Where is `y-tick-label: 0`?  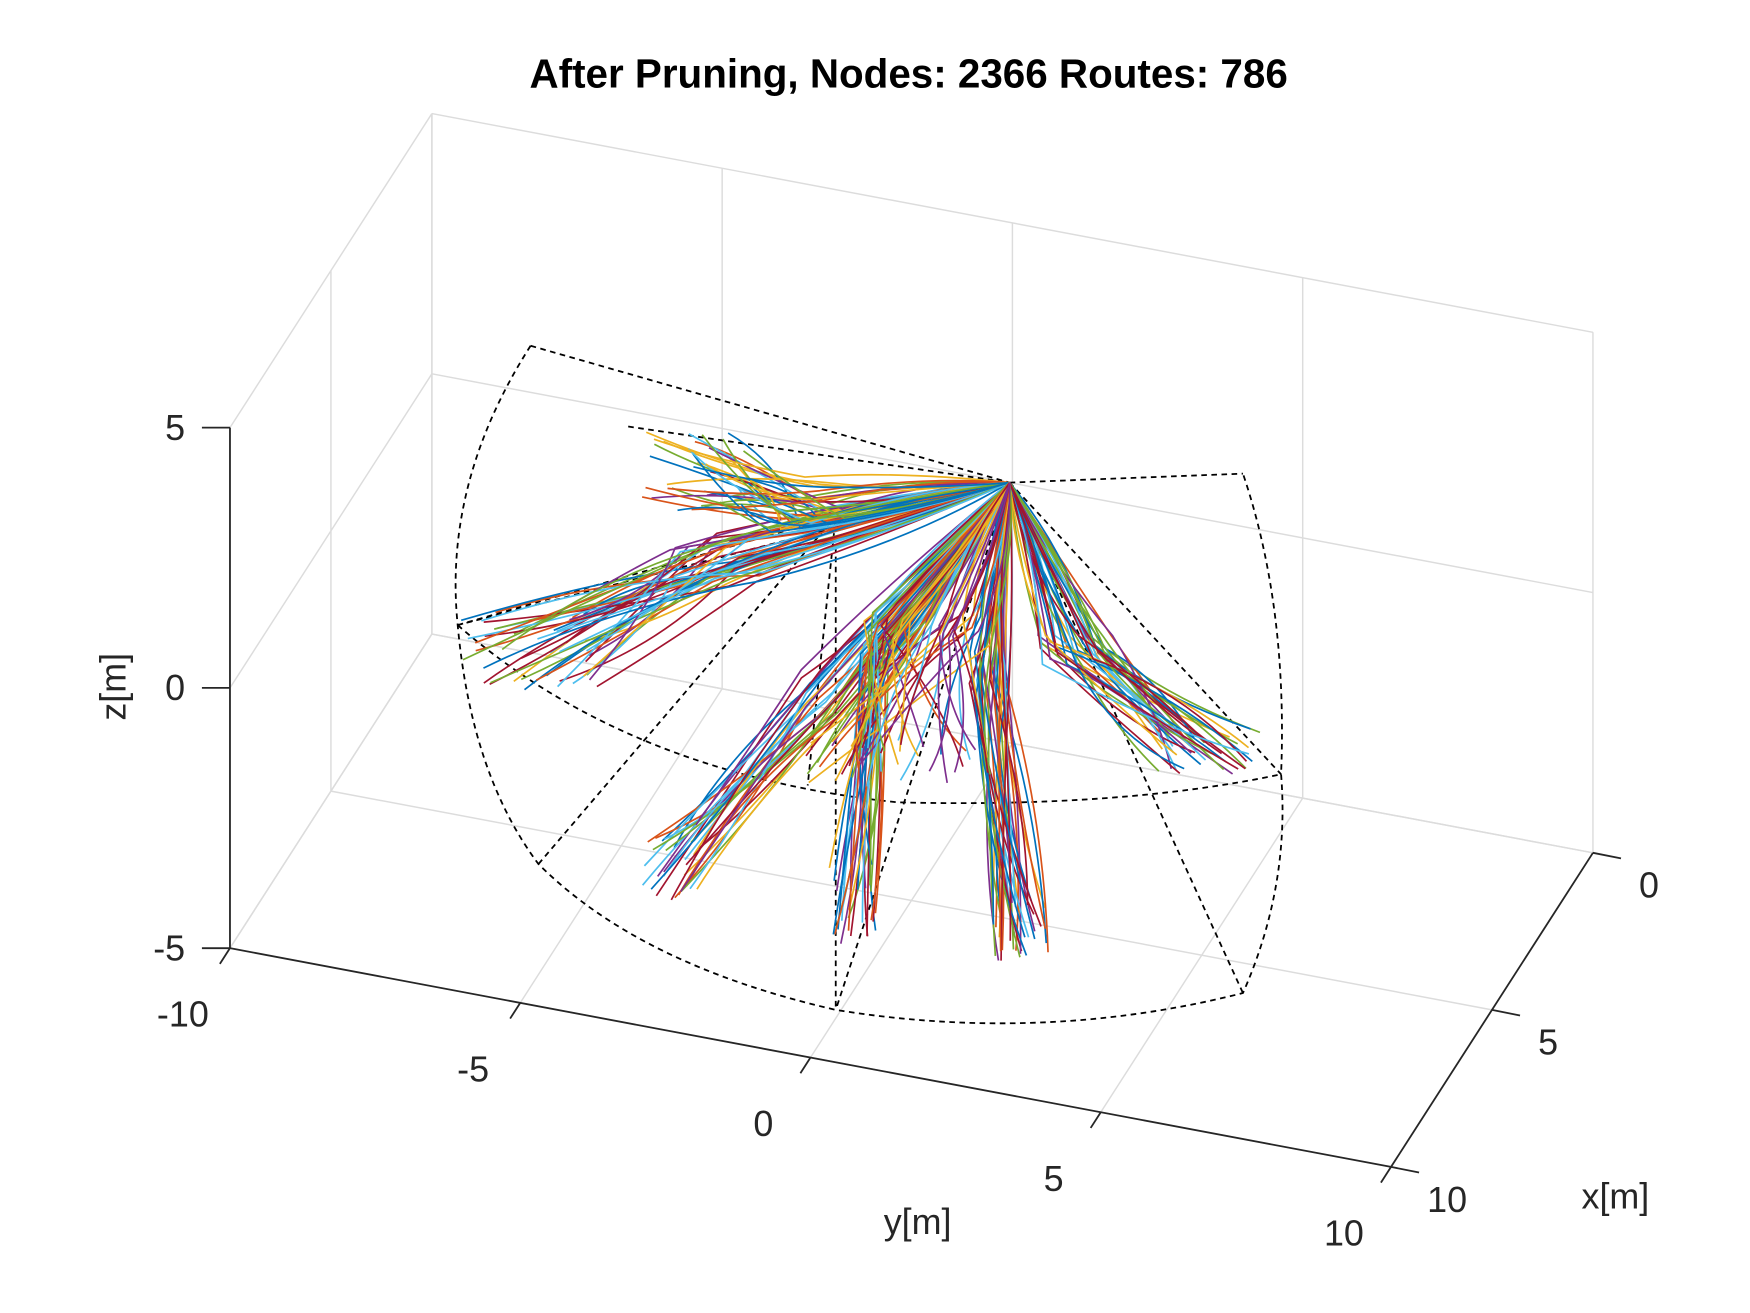
y-tick-label: 0 is located at coordinates (763, 1124).